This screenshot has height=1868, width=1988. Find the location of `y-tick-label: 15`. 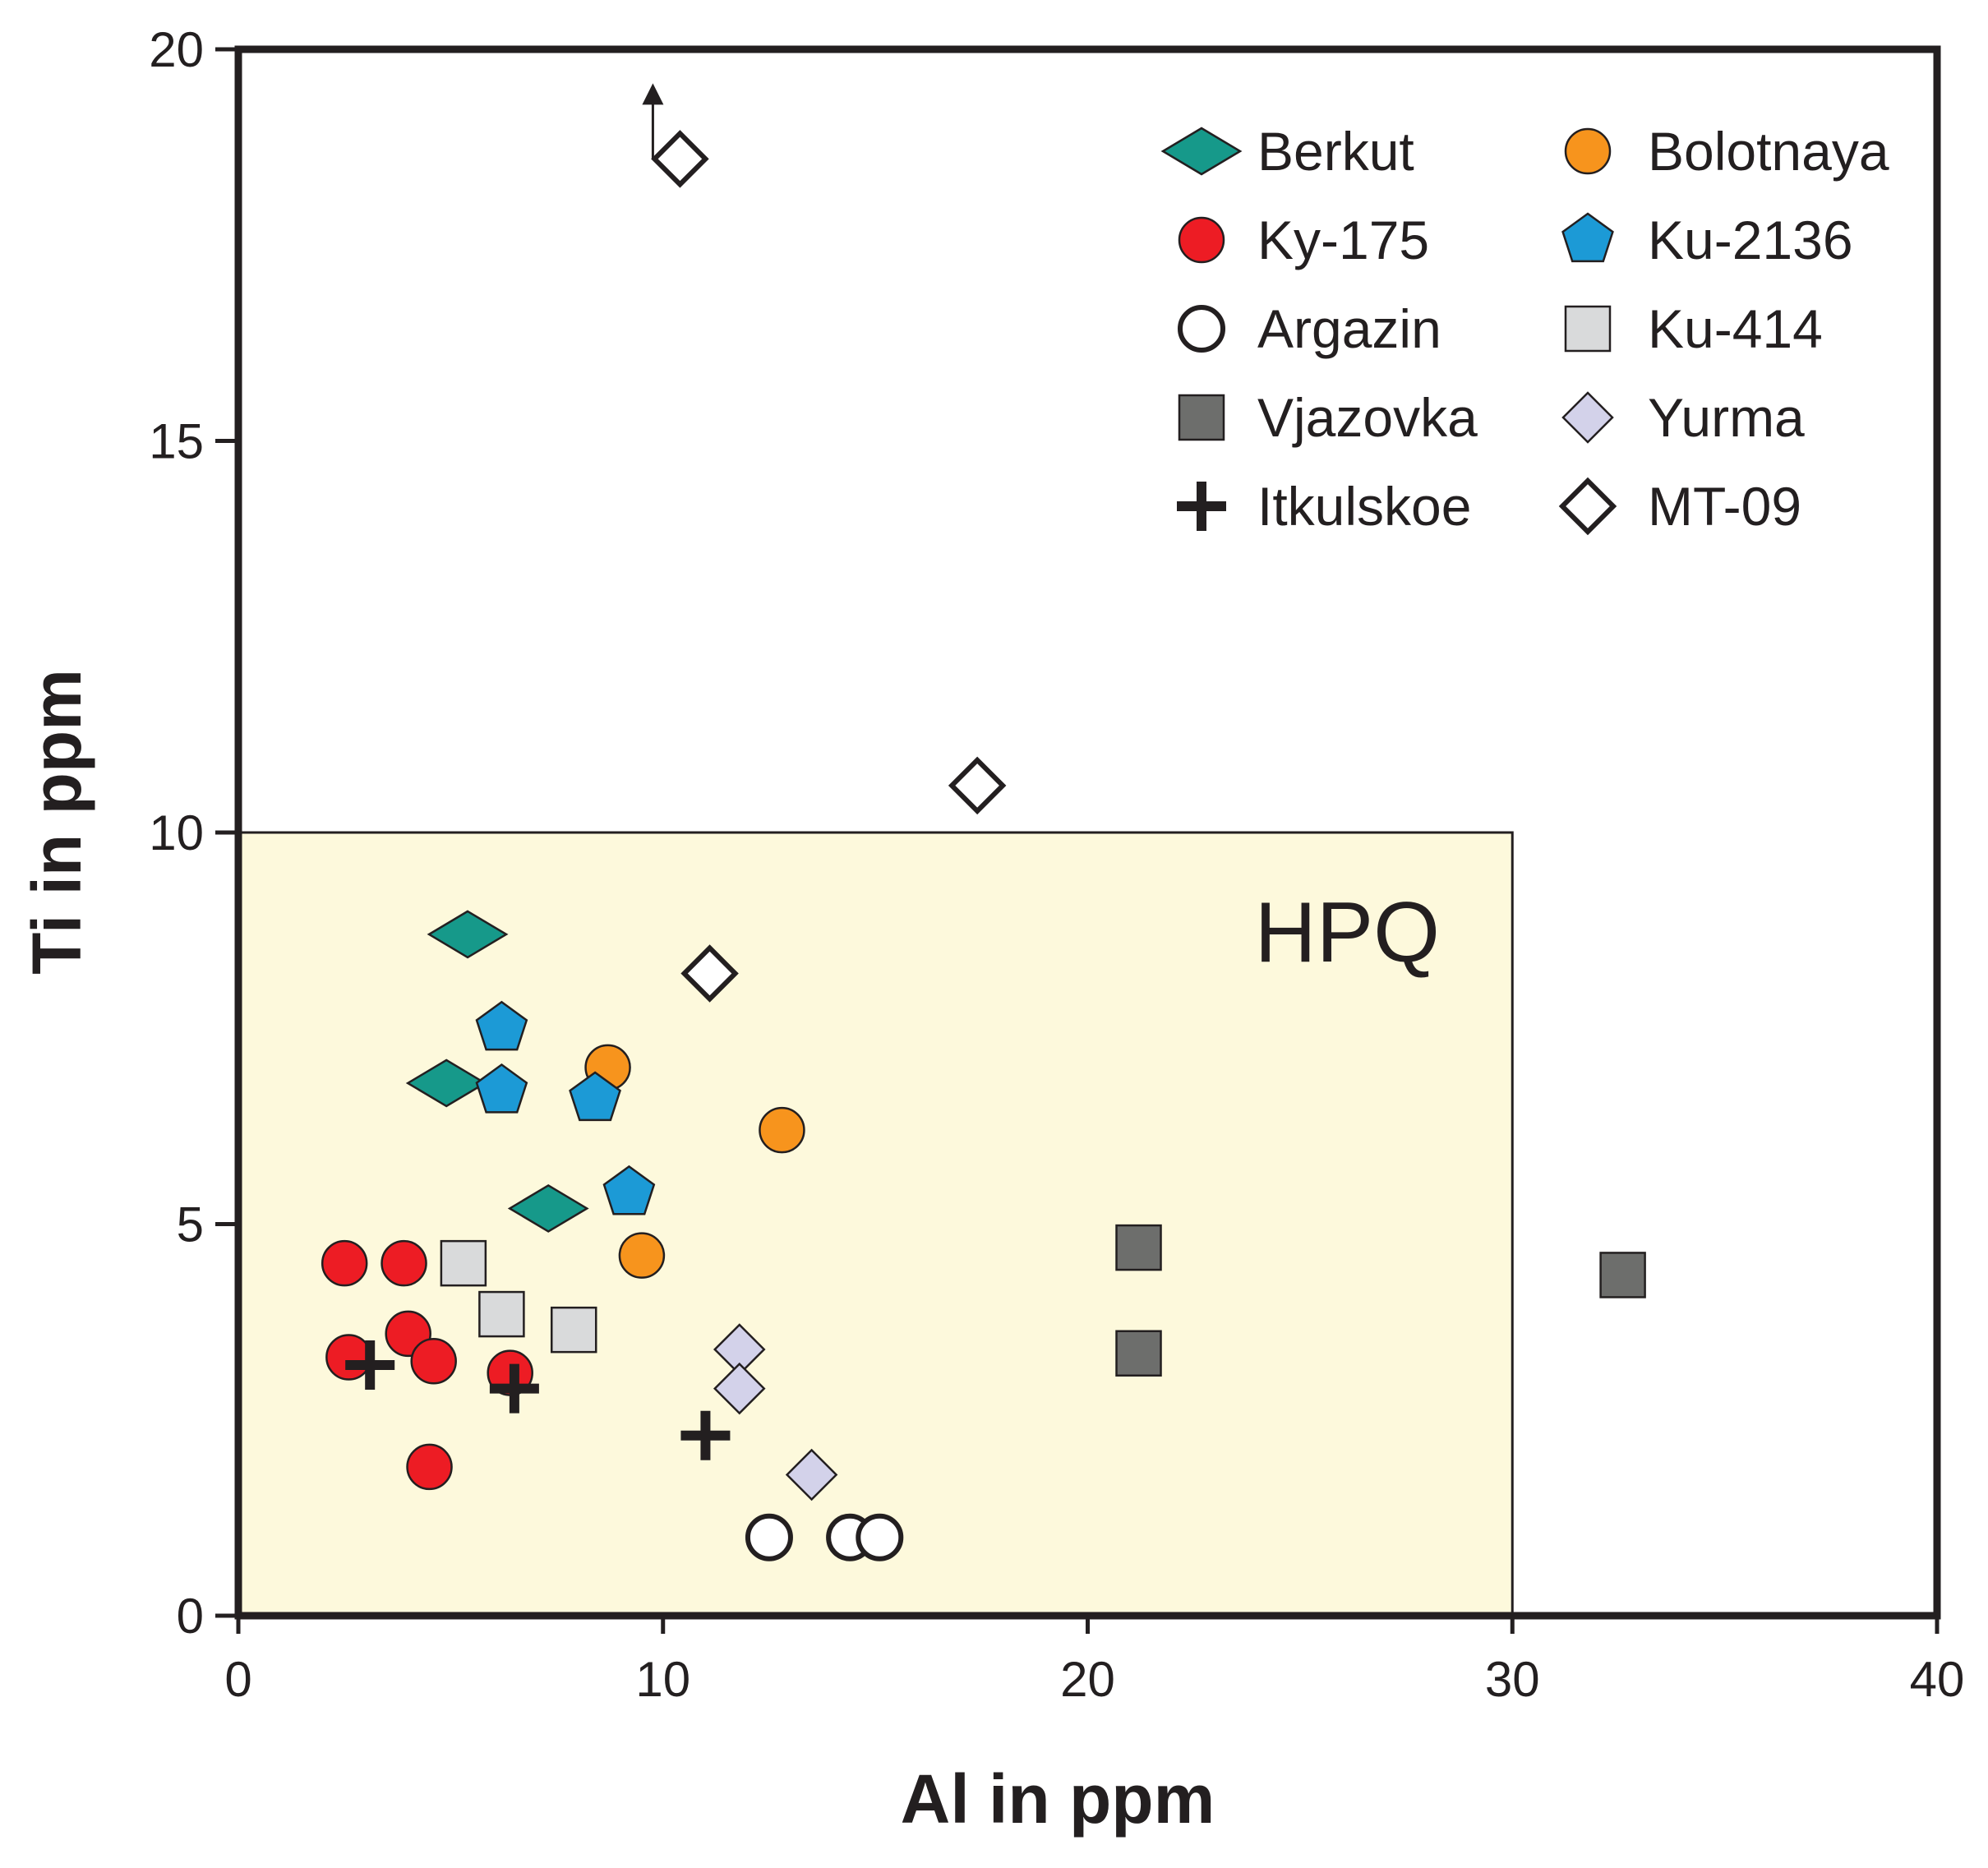

y-tick-label: 15 is located at coordinates (176, 441).